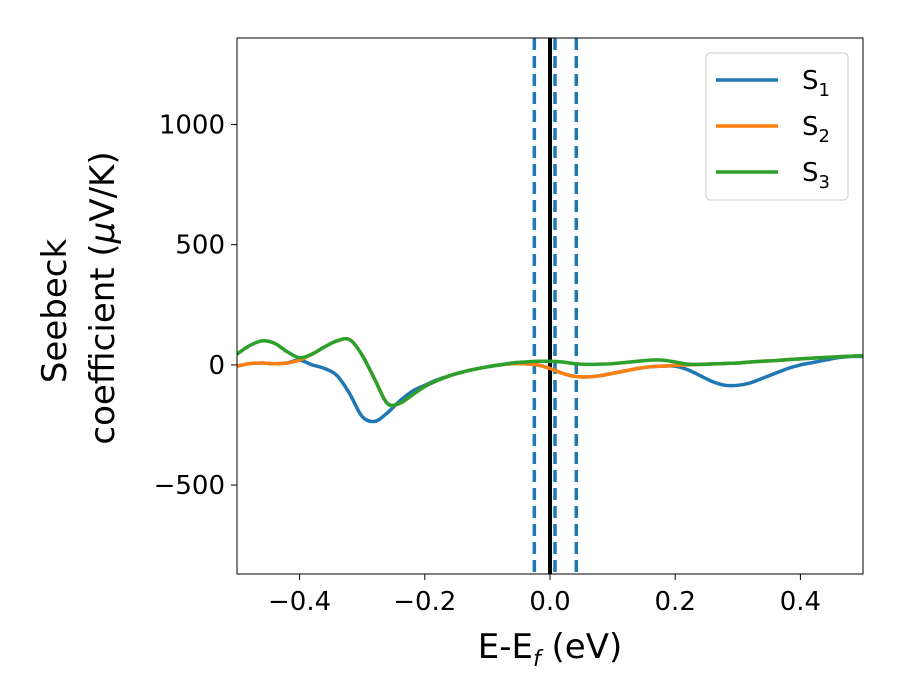  Describe the element at coordinates (549, 602) in the screenshot. I see `x-tick-label: 0.0` at that location.